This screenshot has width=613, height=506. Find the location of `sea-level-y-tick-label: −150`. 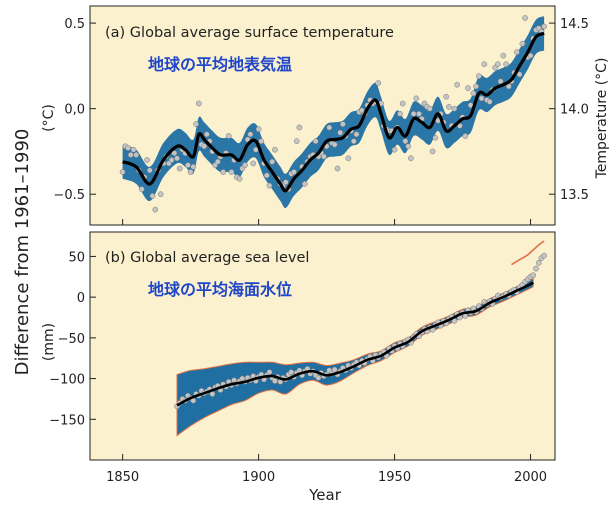

sea-level-y-tick-label: −150 is located at coordinates (67, 420).